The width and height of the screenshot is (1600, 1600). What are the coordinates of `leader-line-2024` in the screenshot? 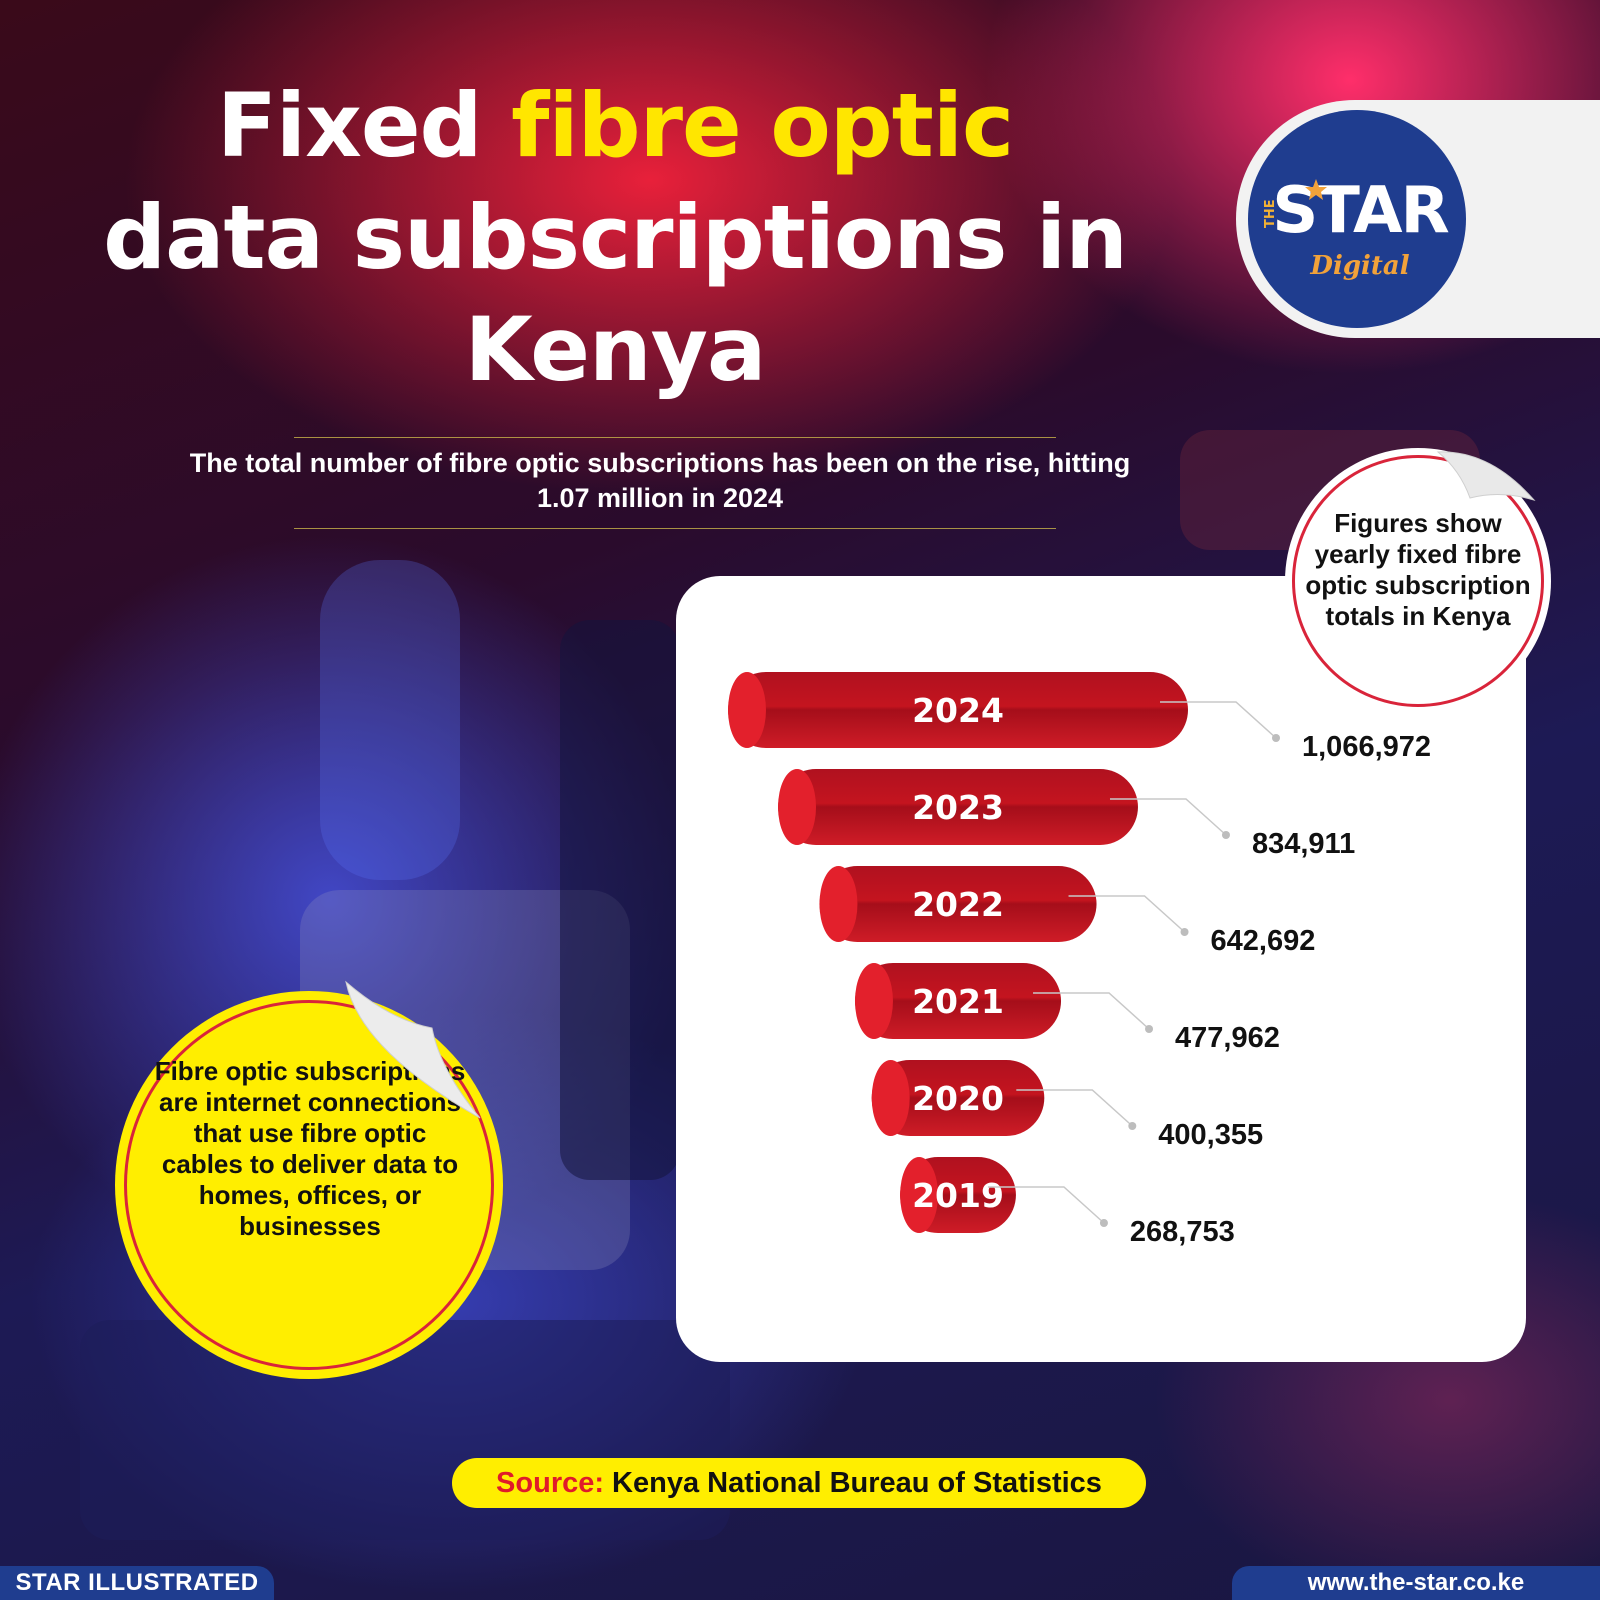 It's located at (1218, 720).